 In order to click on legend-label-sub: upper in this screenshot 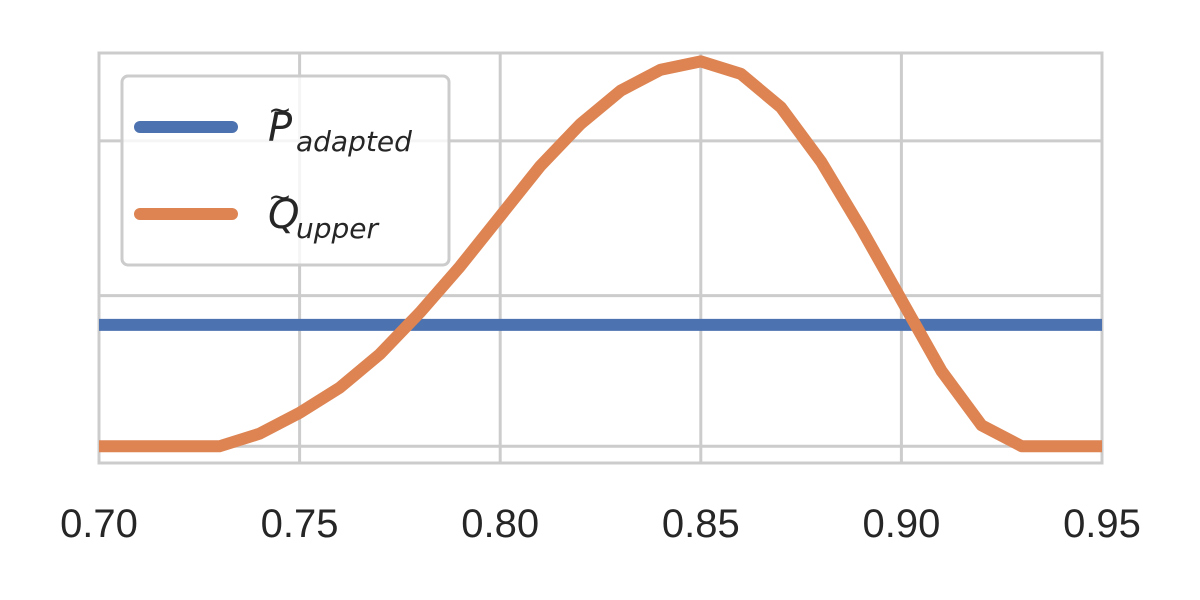, I will do `click(338, 228)`.